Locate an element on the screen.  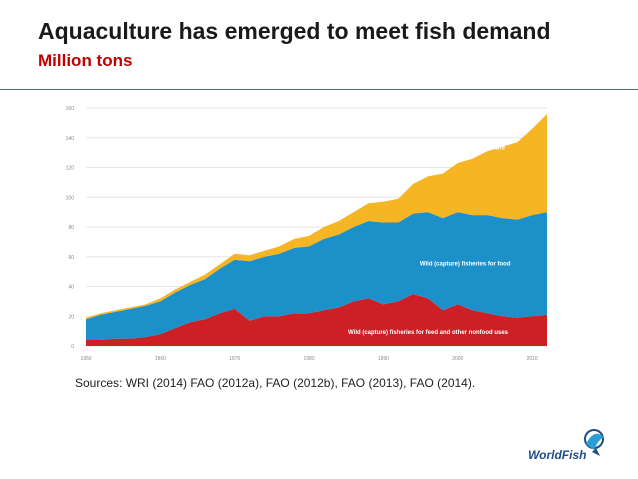
y-tick-label: 80 is located at coordinates (71, 228).